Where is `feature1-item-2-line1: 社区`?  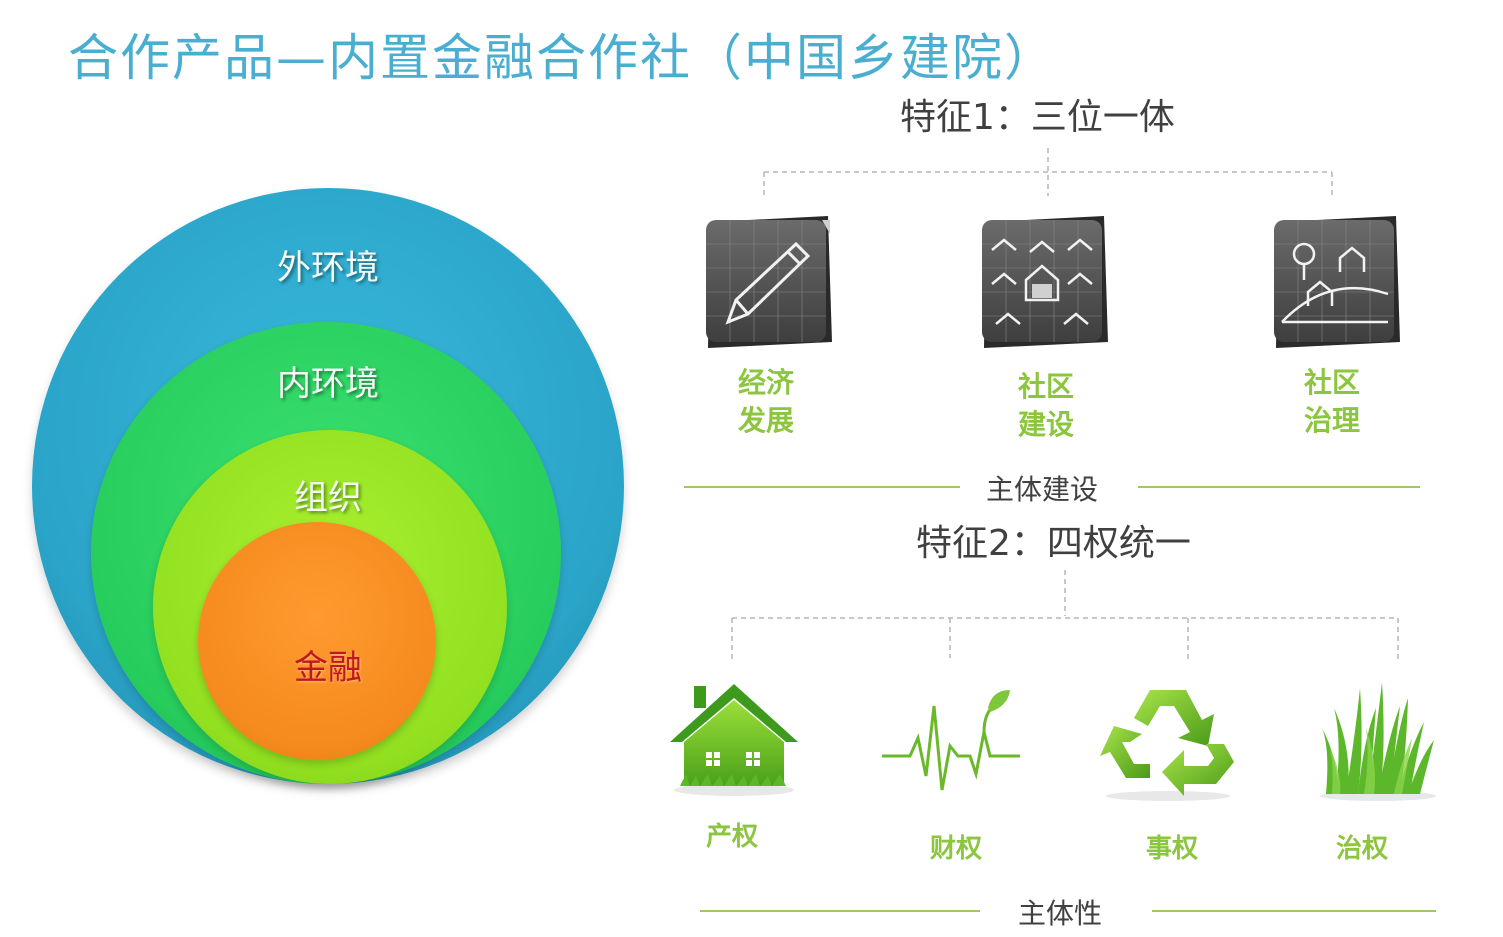 feature1-item-2-line1: 社区 is located at coordinates (1045, 386).